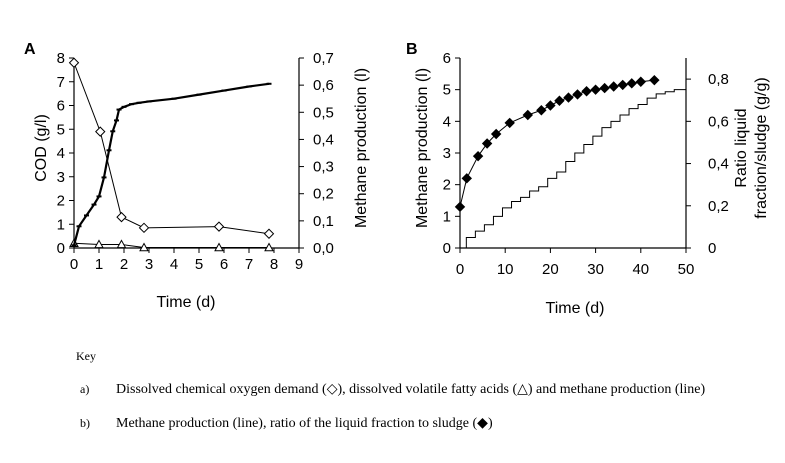 This screenshot has height=463, width=785. I want to click on x-tick-label: 2, so click(124, 264).